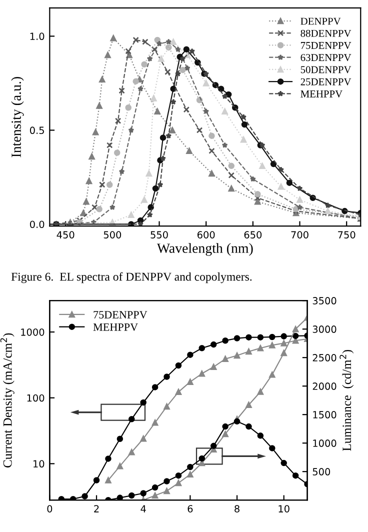 Image resolution: width=368 pixels, height=532 pixels. I want to click on legend-label: 63DENPPV, so click(326, 58).